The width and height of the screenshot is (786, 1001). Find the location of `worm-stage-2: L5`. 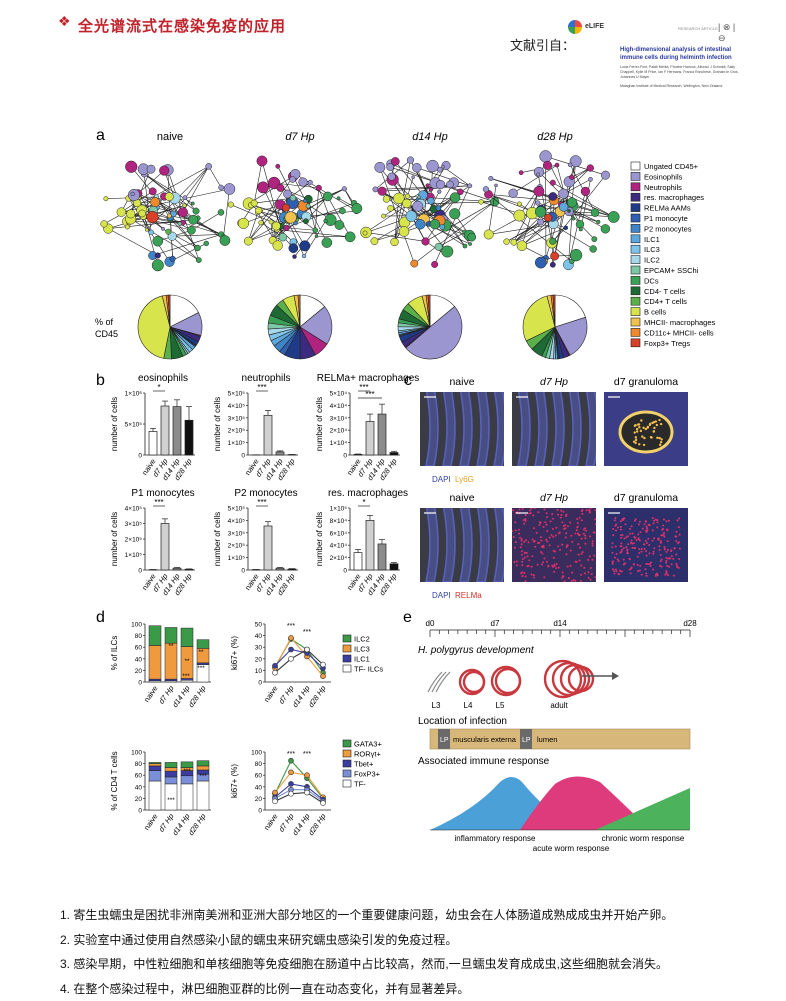

worm-stage-2: L5 is located at coordinates (506, 688).